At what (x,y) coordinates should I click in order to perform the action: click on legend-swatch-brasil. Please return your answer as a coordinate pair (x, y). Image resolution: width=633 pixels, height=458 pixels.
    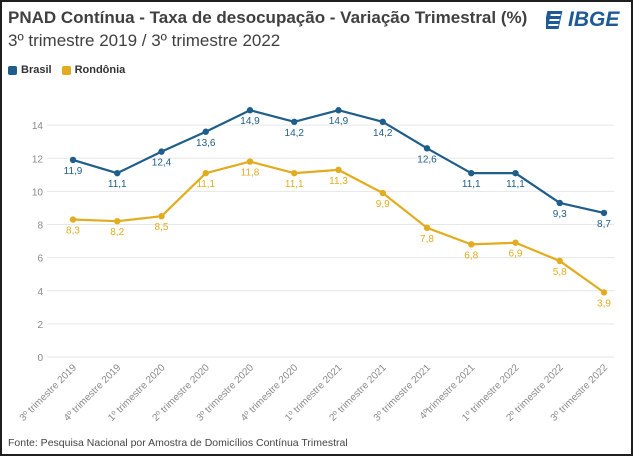
    Looking at the image, I should click on (12, 70).